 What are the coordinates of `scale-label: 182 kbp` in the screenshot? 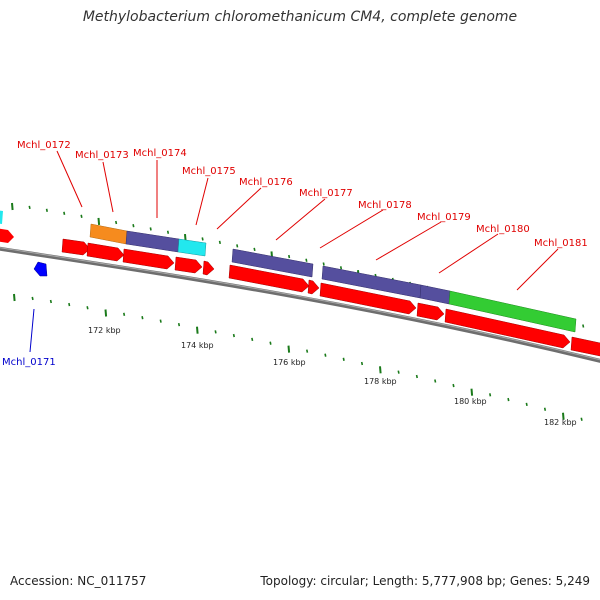 It's located at (560, 422).